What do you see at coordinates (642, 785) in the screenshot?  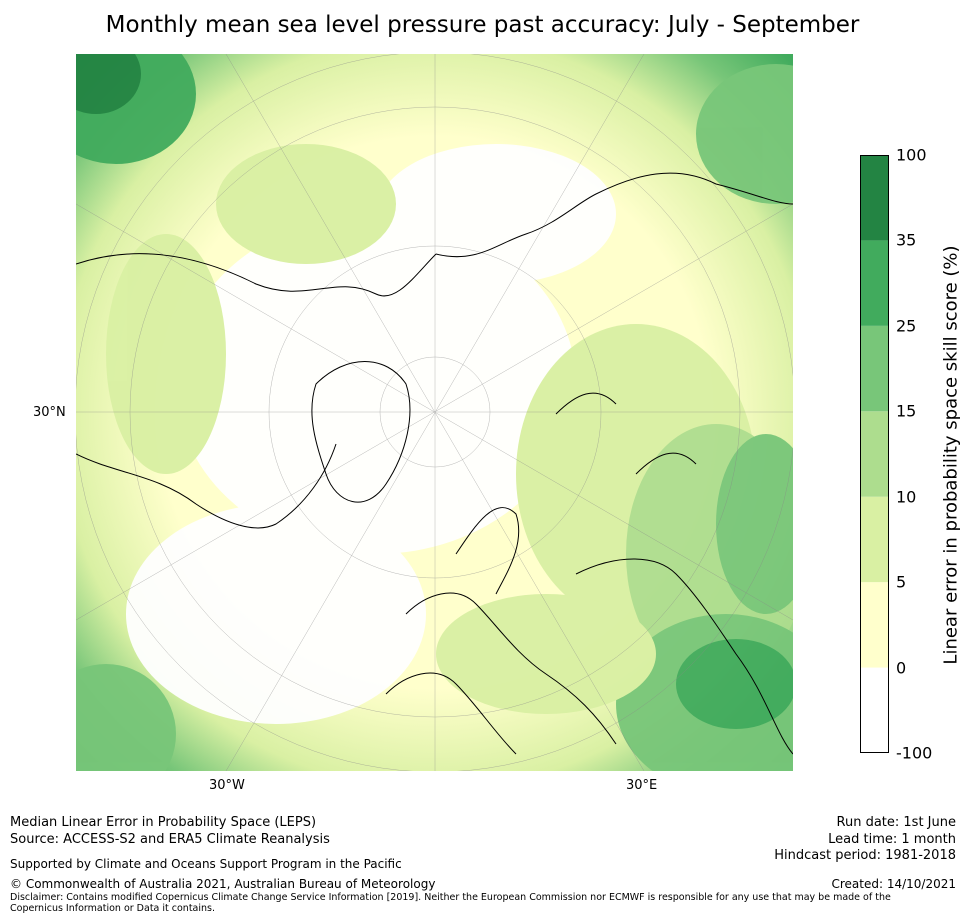 I see `lon-label-30e: 30°E` at bounding box center [642, 785].